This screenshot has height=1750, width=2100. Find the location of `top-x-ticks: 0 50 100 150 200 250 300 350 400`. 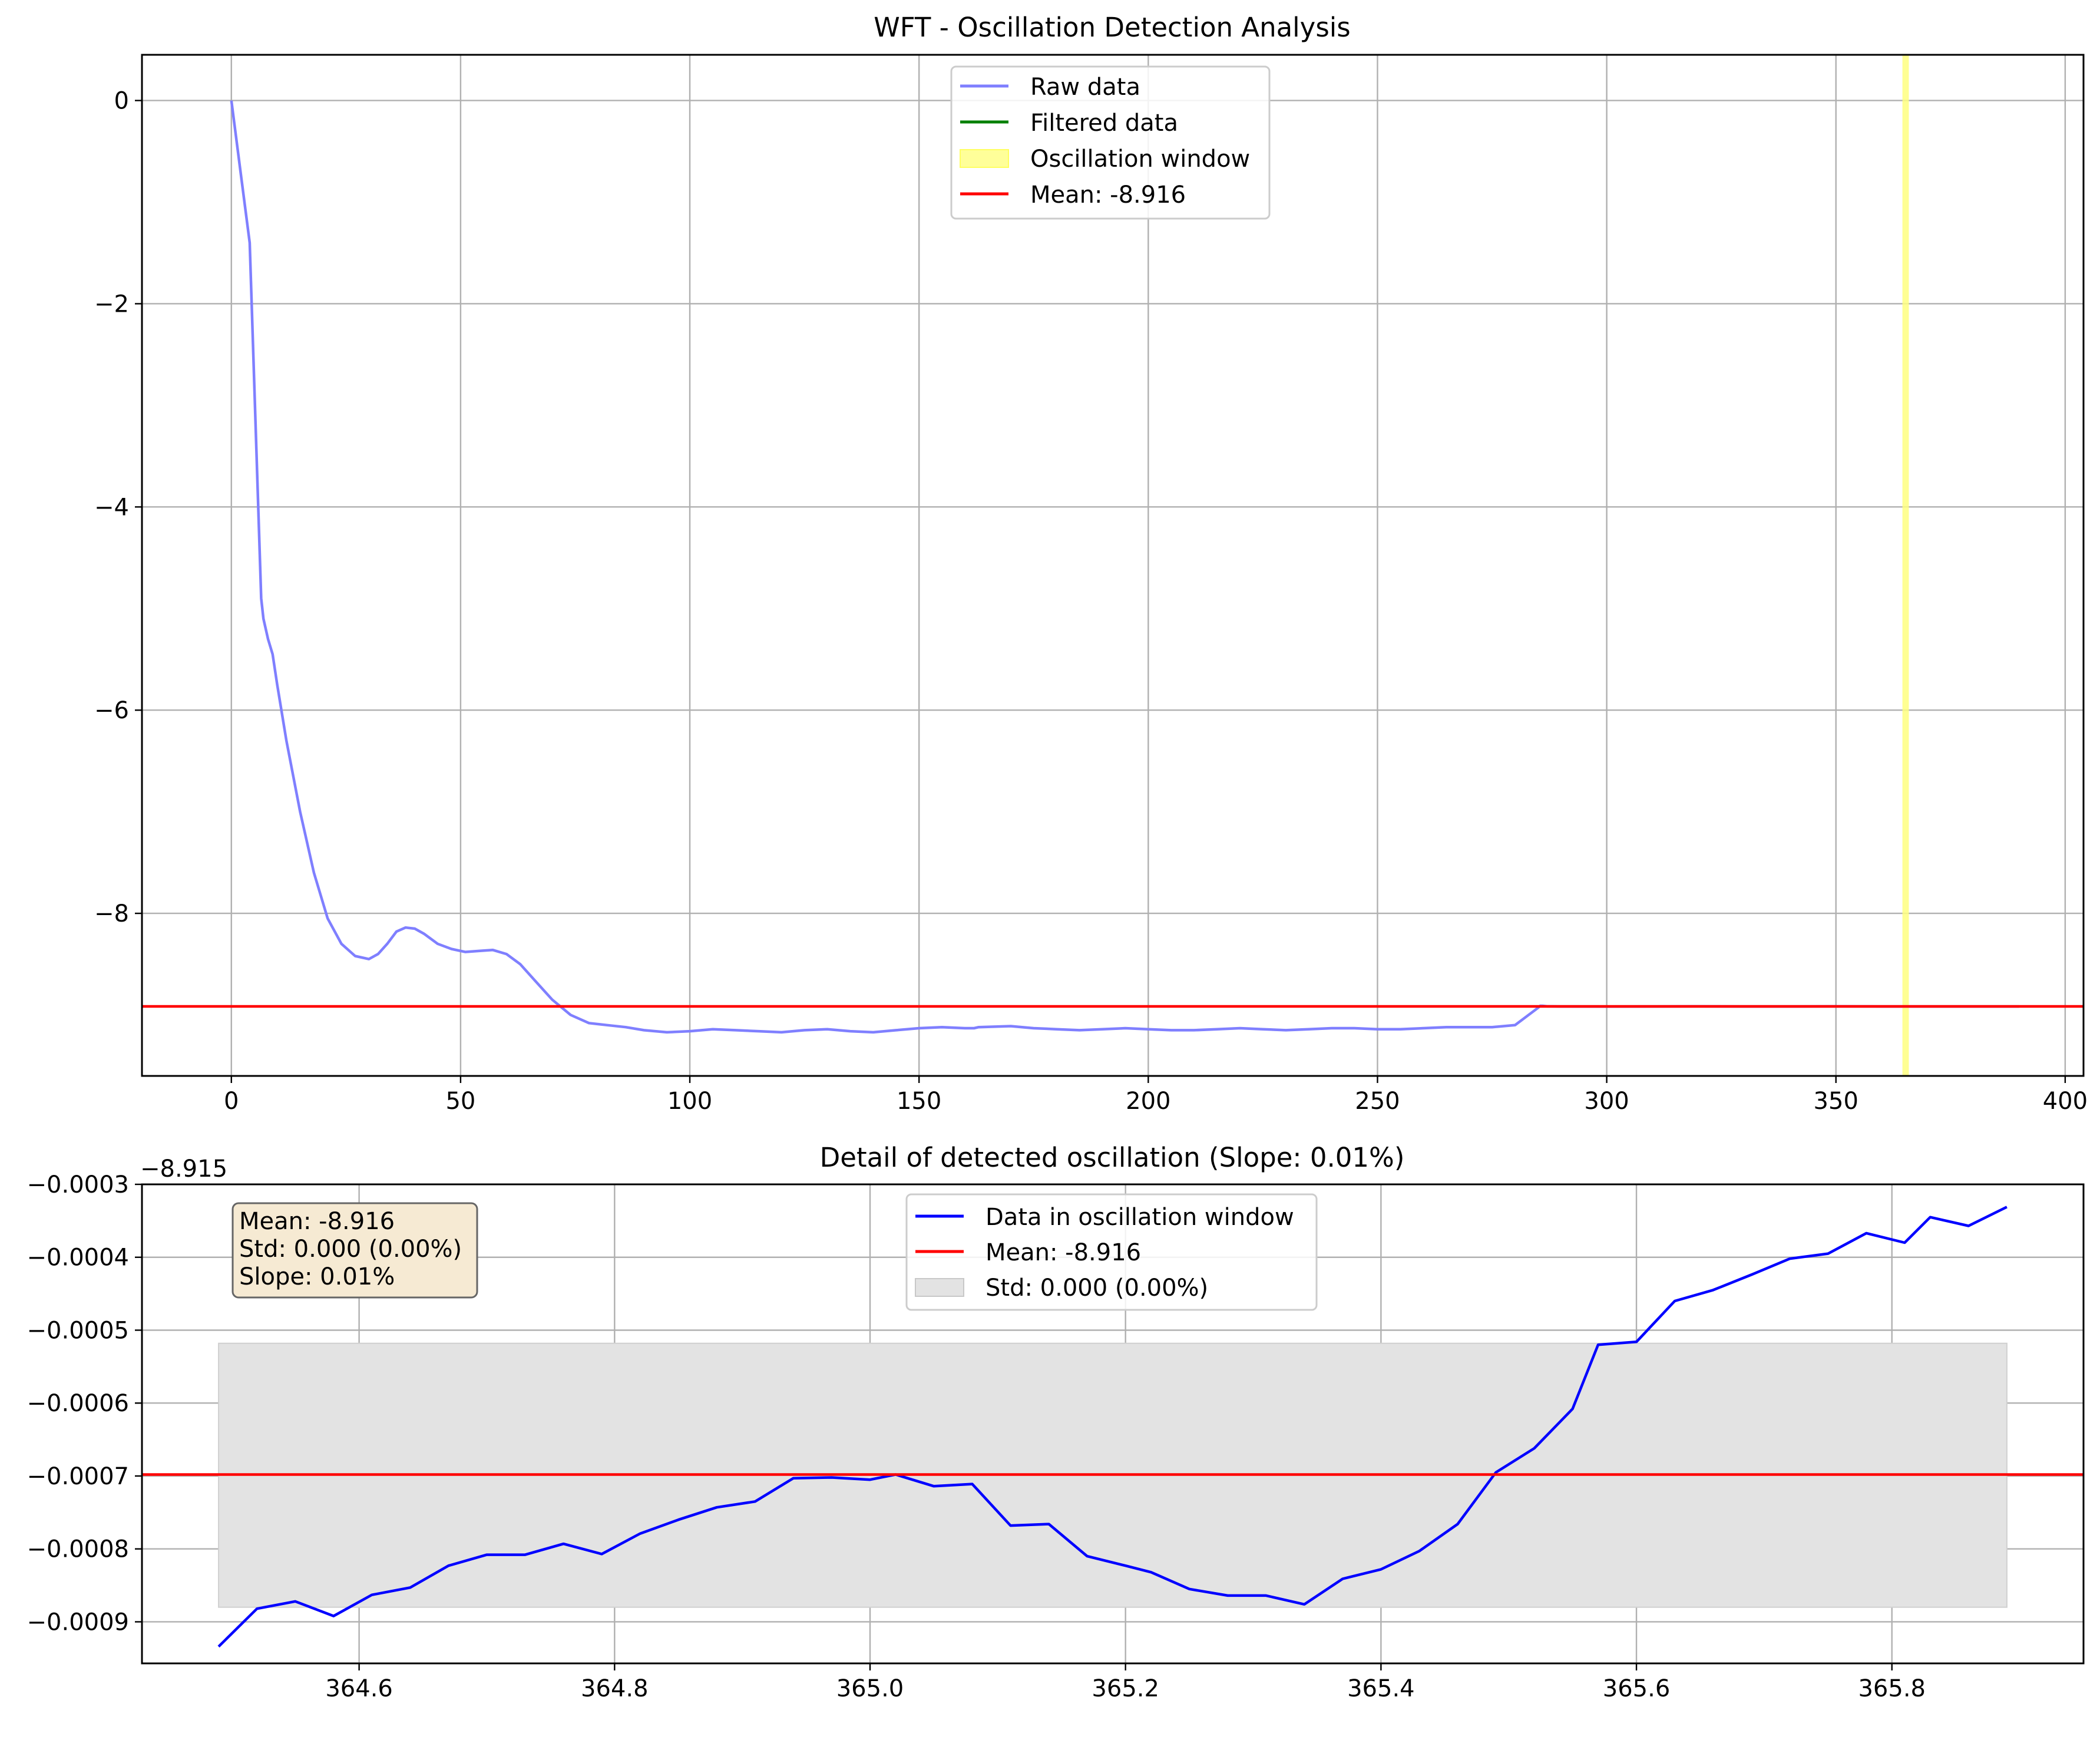

top-x-ticks: 0 50 100 150 200 250 300 350 400 is located at coordinates (1156, 1095).